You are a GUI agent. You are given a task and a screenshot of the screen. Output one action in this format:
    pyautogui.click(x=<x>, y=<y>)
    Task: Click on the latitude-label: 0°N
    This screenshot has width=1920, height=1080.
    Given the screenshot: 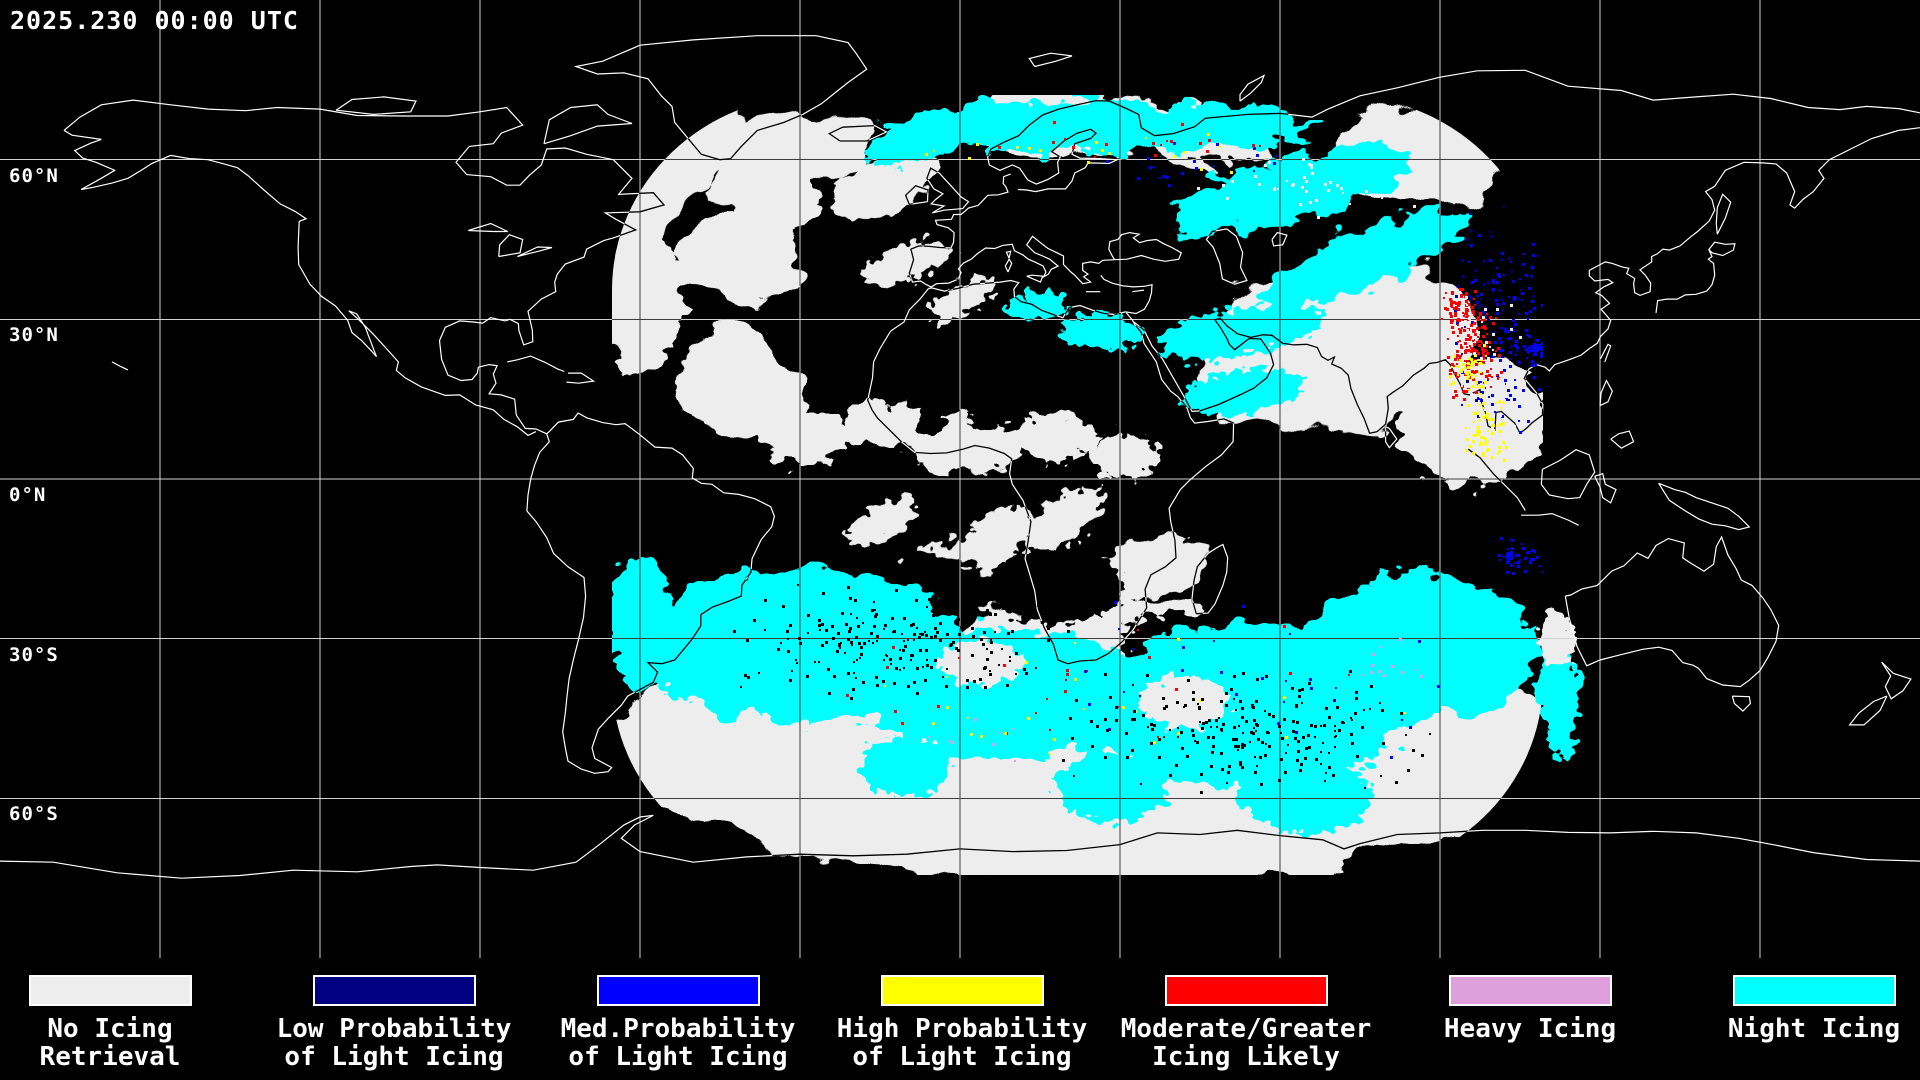 What is the action you would take?
    pyautogui.click(x=28, y=495)
    